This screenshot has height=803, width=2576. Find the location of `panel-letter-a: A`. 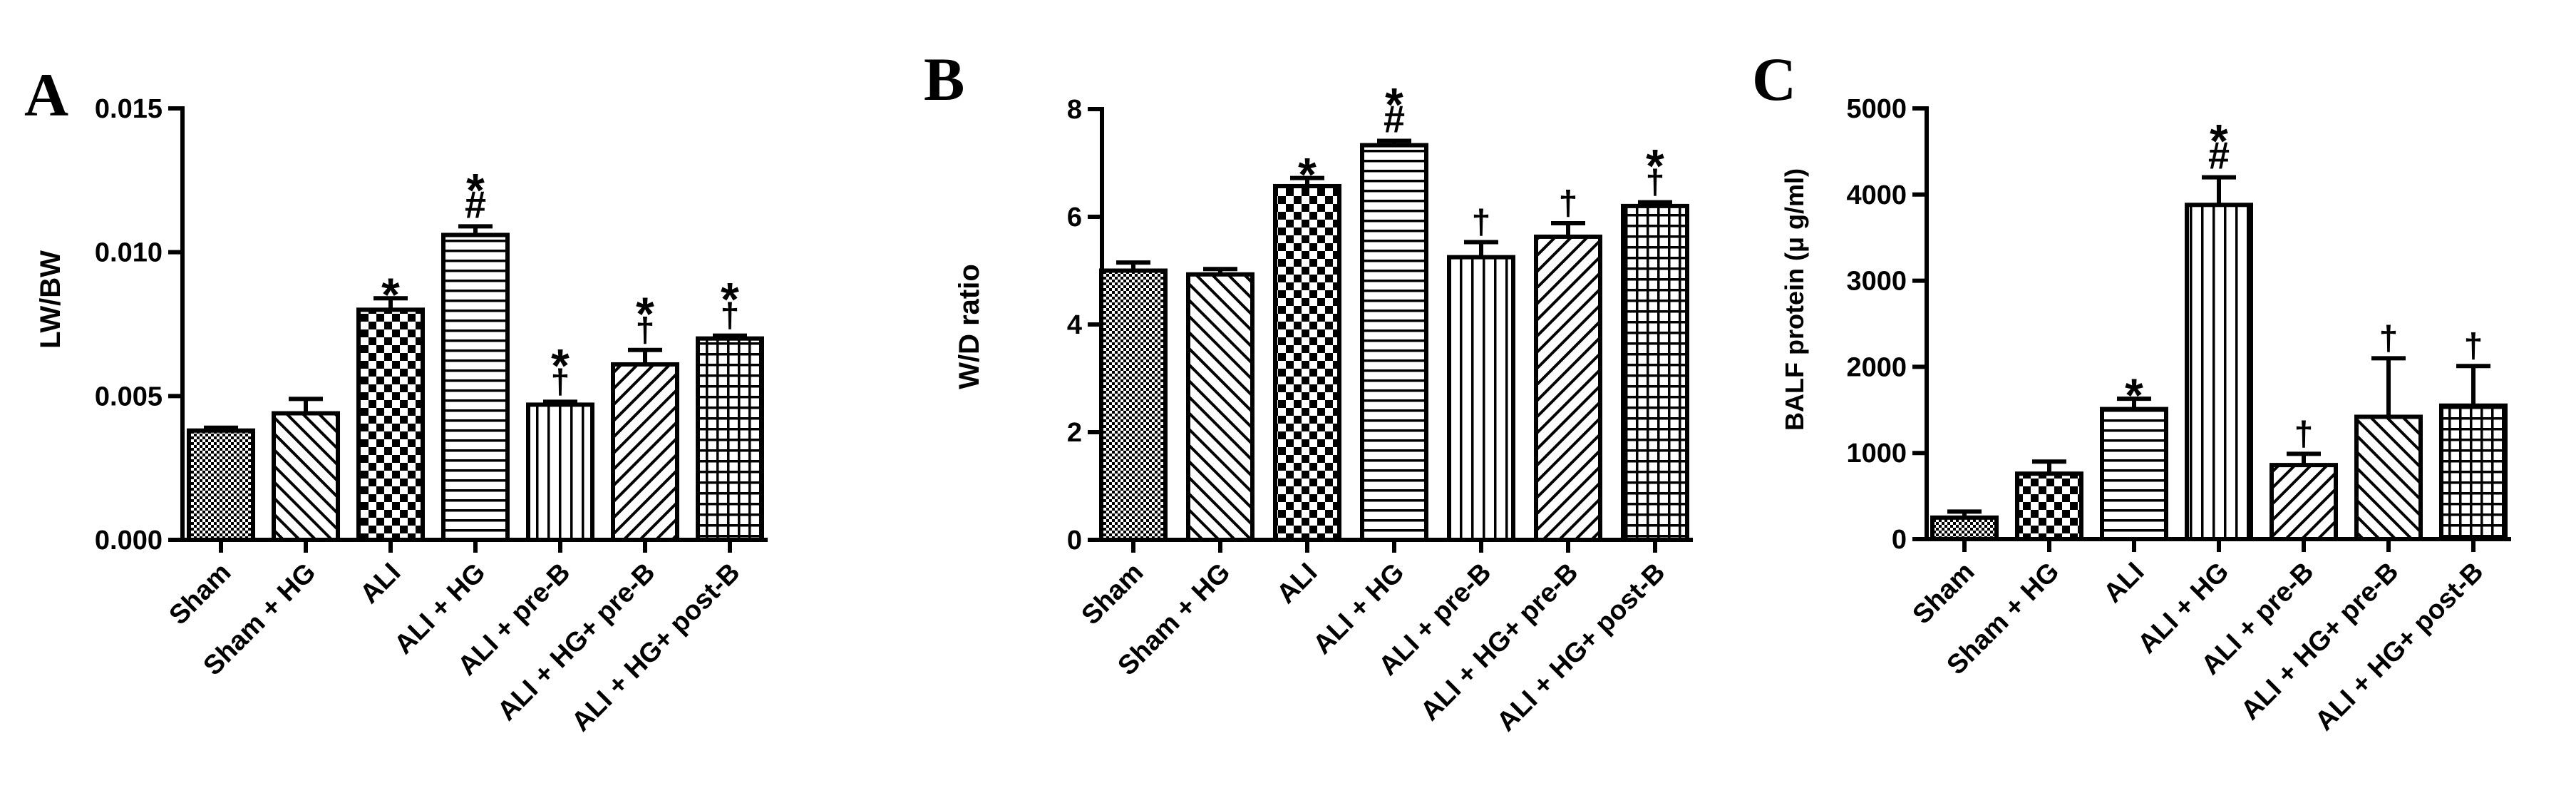

panel-letter-a: A is located at coordinates (46, 95).